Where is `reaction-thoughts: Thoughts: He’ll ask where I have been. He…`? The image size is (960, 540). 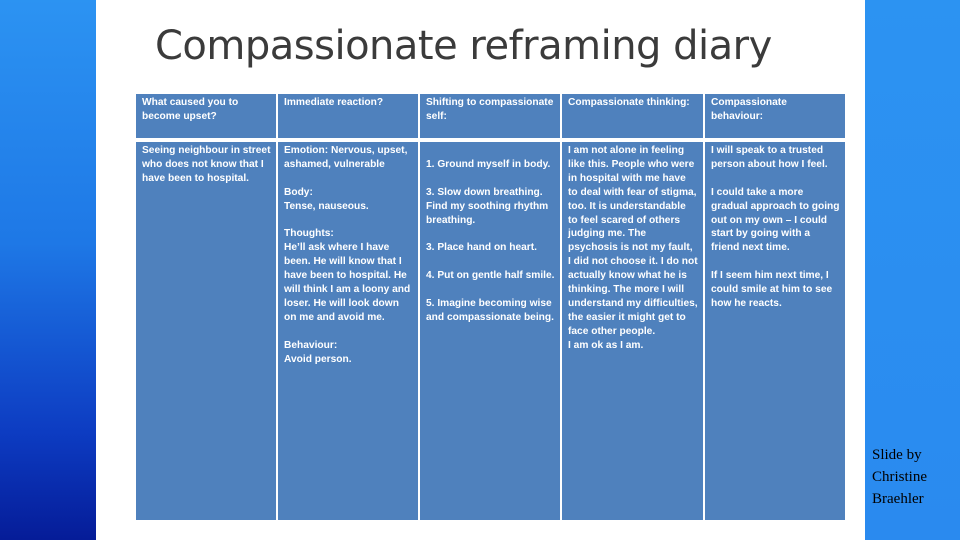 reaction-thoughts: Thoughts: He’ll ask where I have been. He… is located at coordinates (348, 275).